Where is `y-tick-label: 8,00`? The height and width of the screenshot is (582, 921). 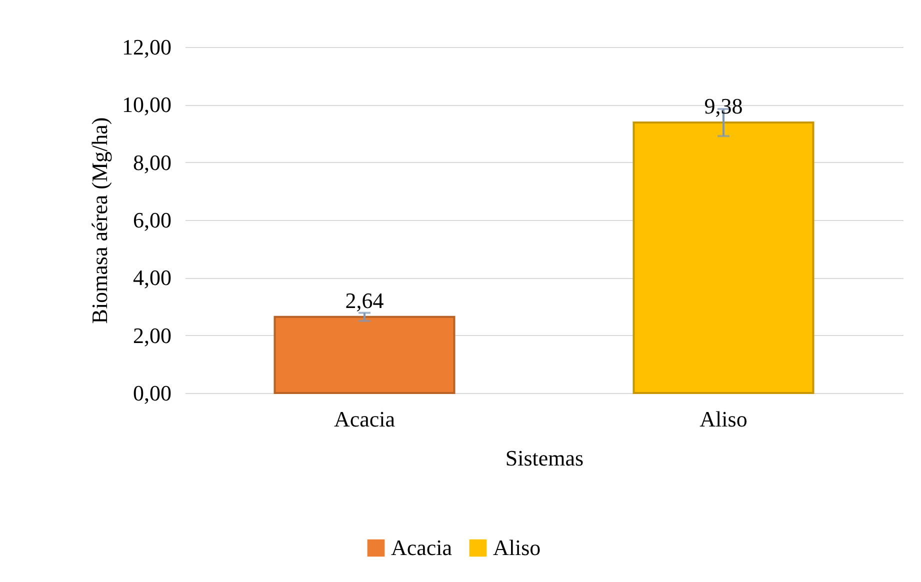 y-tick-label: 8,00 is located at coordinates (152, 162).